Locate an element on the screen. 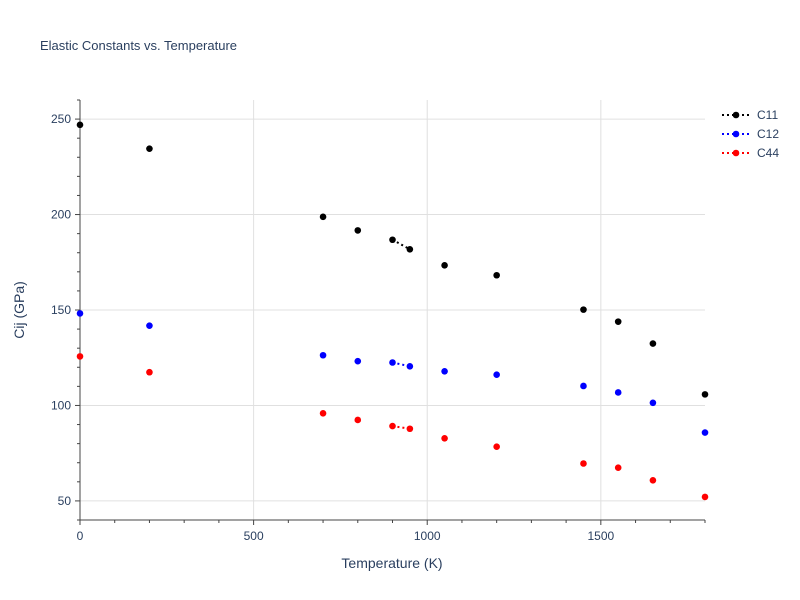 Image resolution: width=800 pixels, height=600 pixels. chart-title: Elastic Constants vs. Temperature is located at coordinates (138, 45).